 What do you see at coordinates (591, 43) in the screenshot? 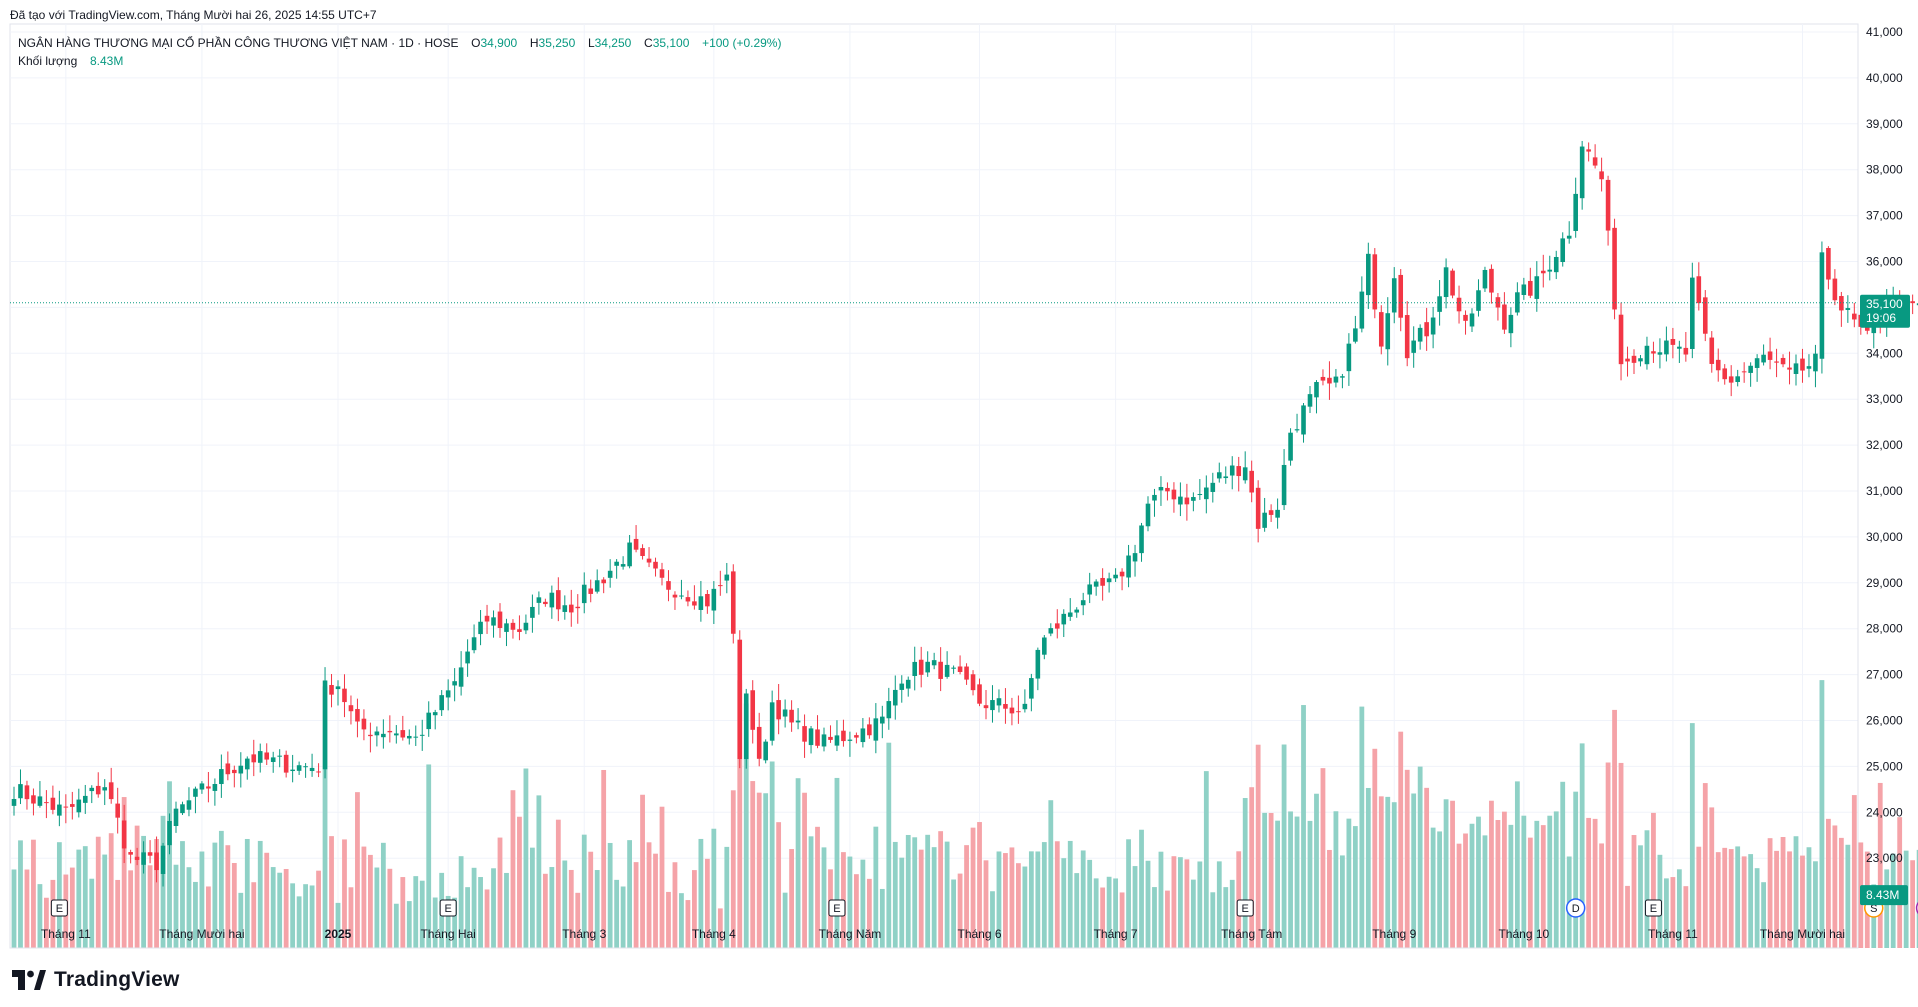
I see `low-label: L` at bounding box center [591, 43].